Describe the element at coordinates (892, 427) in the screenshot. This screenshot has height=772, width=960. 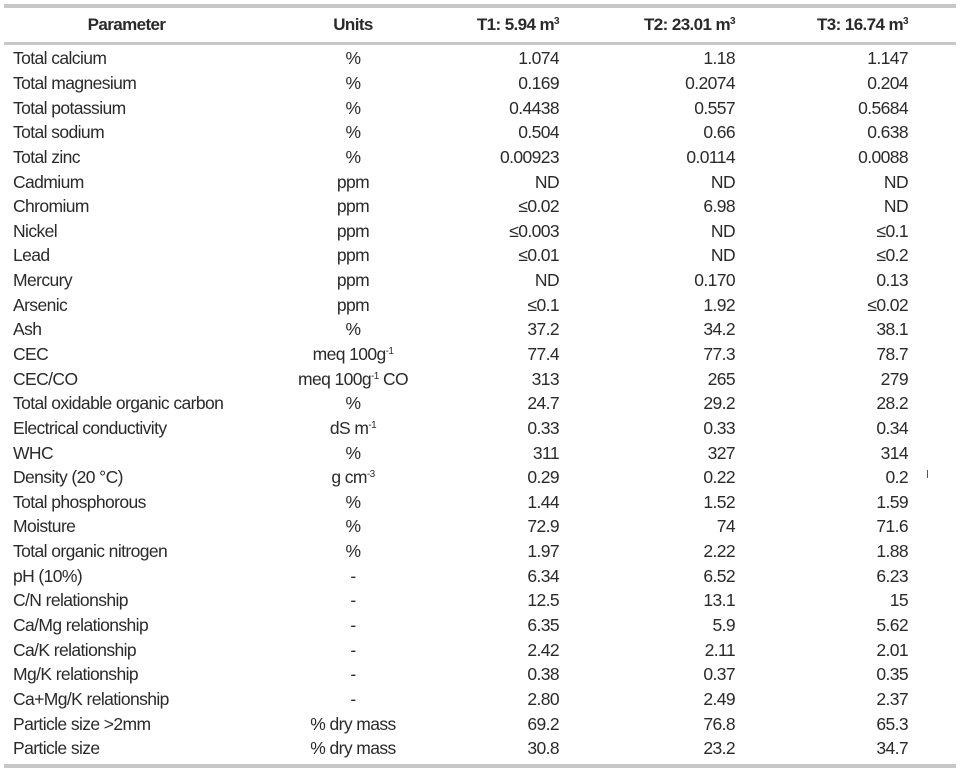
I see `t3-cell: 0.34` at that location.